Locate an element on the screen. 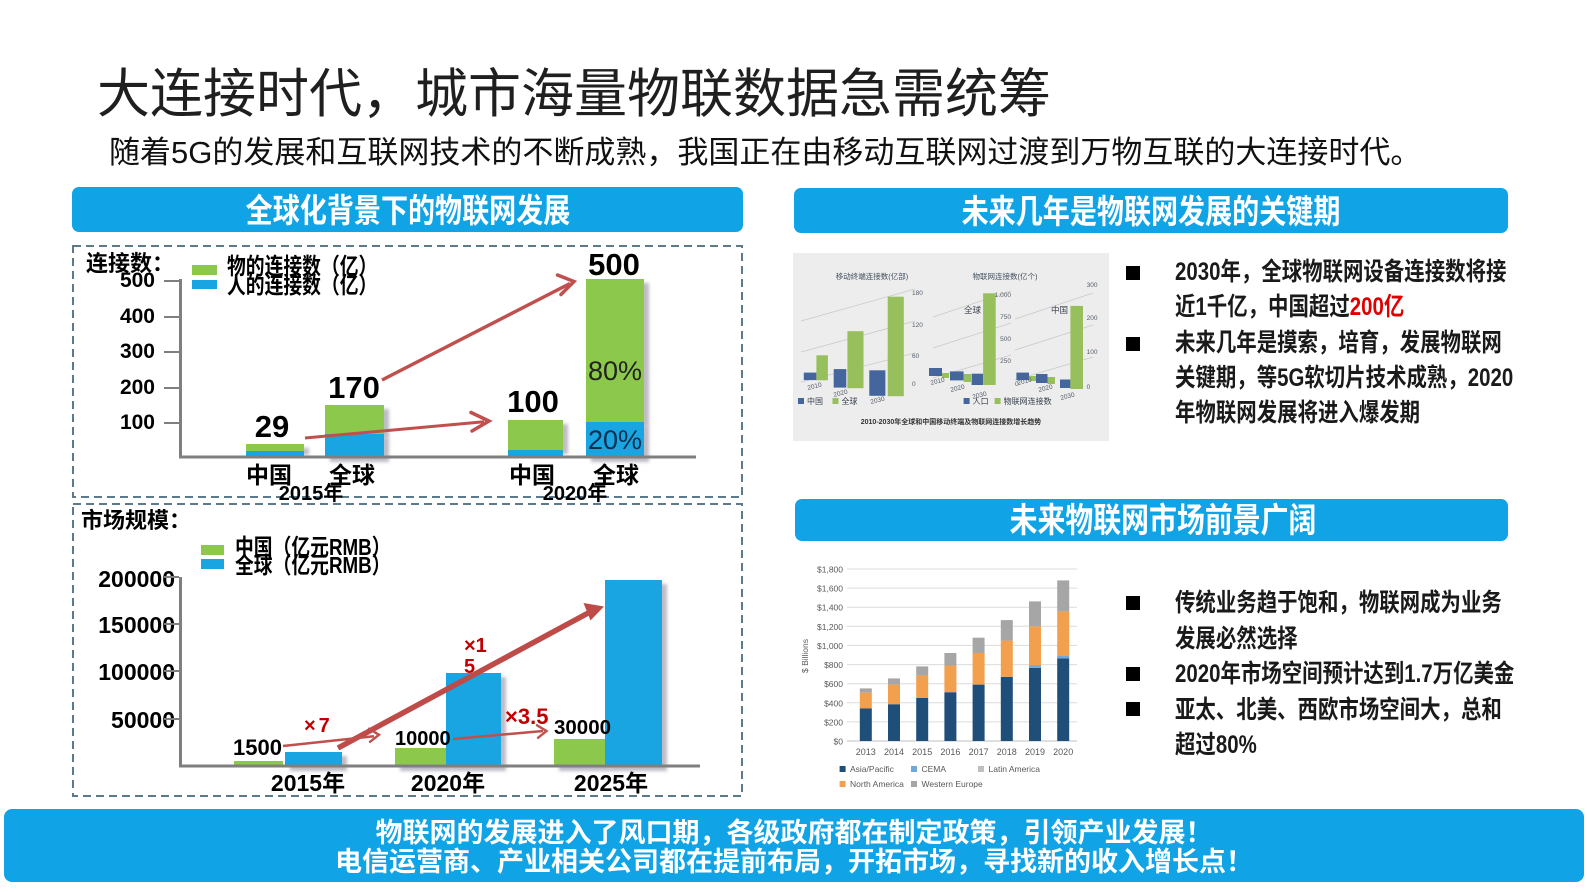 The image size is (1587, 892). svg-text: 2018 is located at coordinates (1007, 752).